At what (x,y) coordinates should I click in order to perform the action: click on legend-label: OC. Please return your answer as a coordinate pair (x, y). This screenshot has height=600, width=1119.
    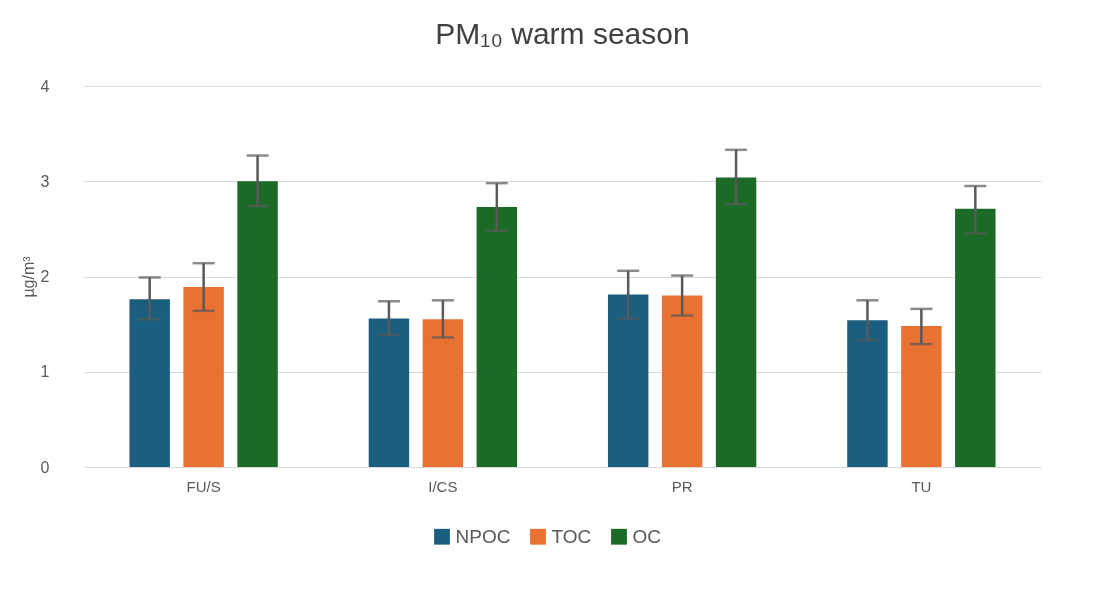
    Looking at the image, I should click on (646, 536).